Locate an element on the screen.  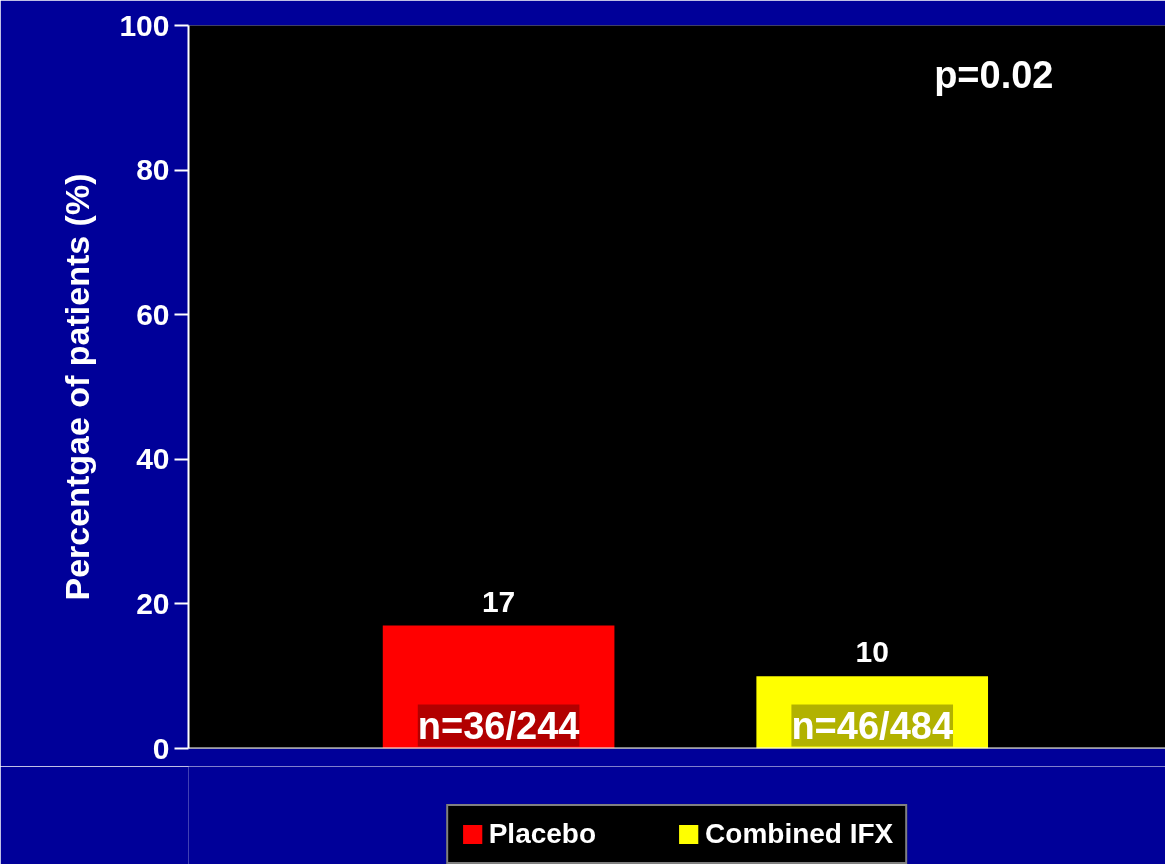
data-label: 10 is located at coordinates (872, 652).